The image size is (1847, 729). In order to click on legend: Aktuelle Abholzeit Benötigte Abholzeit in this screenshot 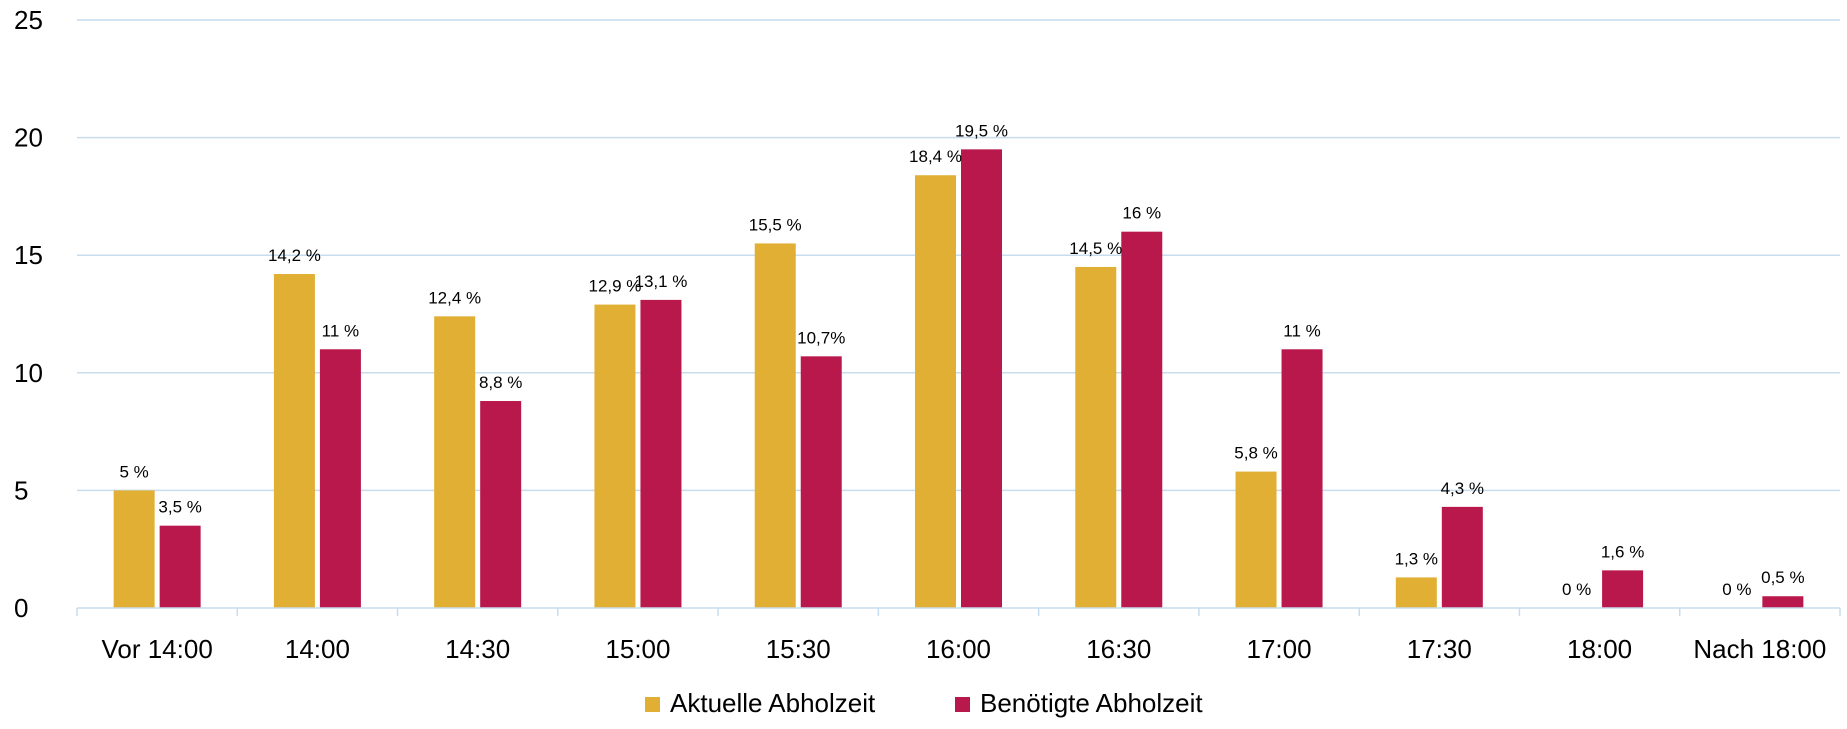, I will do `click(924, 703)`.